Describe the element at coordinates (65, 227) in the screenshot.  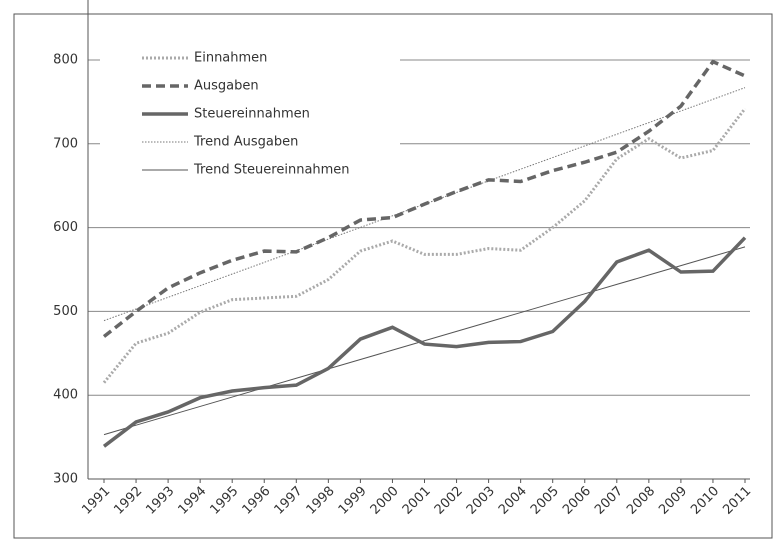
I see `y-tick-label: 600` at that location.